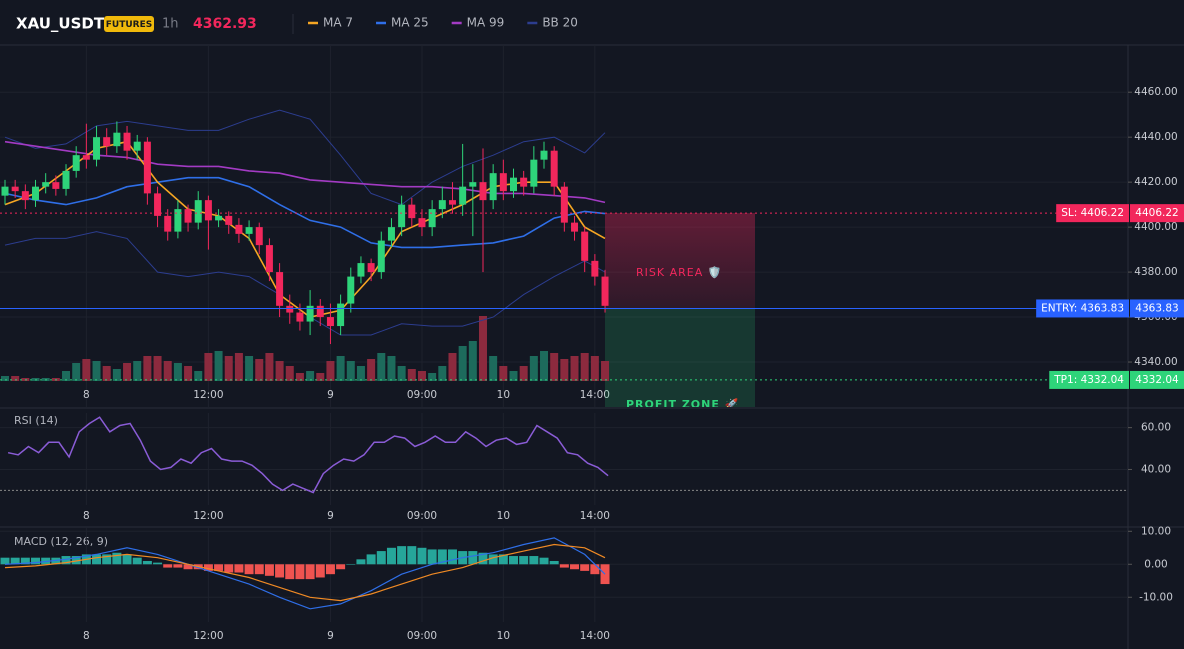  I want to click on panel-title: RSI (14), so click(36, 420).